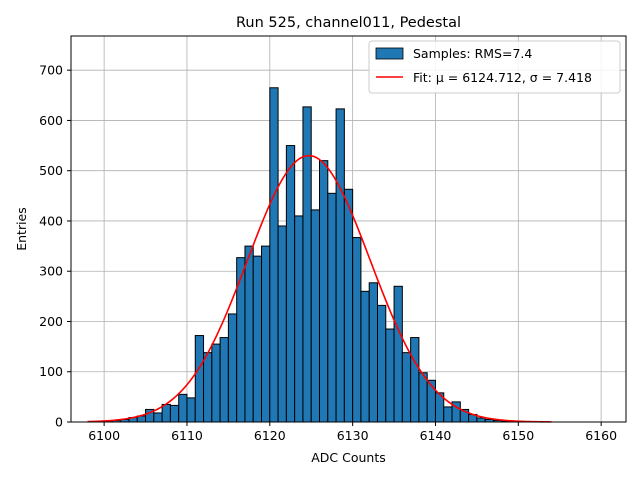 This screenshot has width=640, height=484. What do you see at coordinates (51, 120) in the screenshot?
I see `y-tick-label: 600` at bounding box center [51, 120].